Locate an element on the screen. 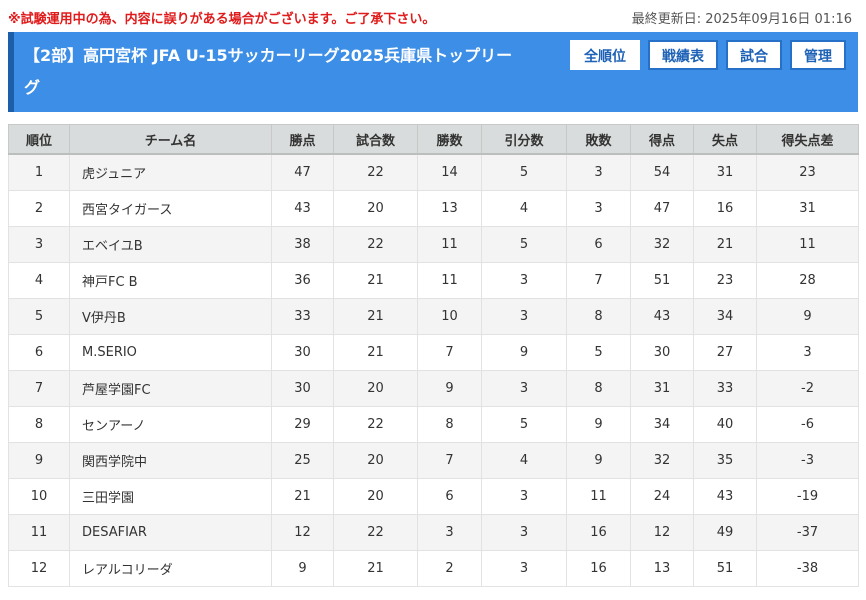  cell-team-name: 虎ジュニア is located at coordinates (170, 172).